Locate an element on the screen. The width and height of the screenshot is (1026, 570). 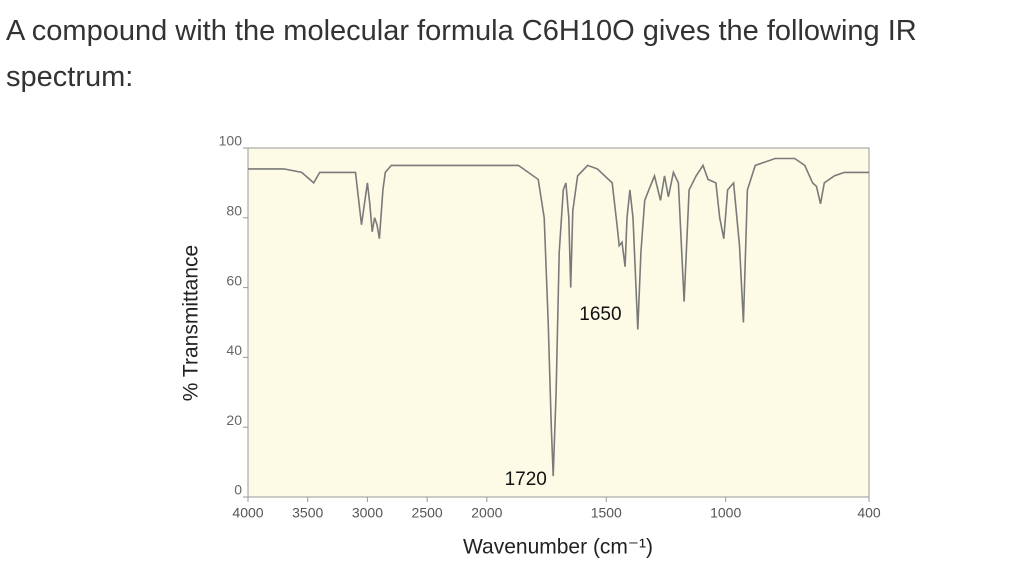
x-tick-label: 3000 is located at coordinates (367, 513).